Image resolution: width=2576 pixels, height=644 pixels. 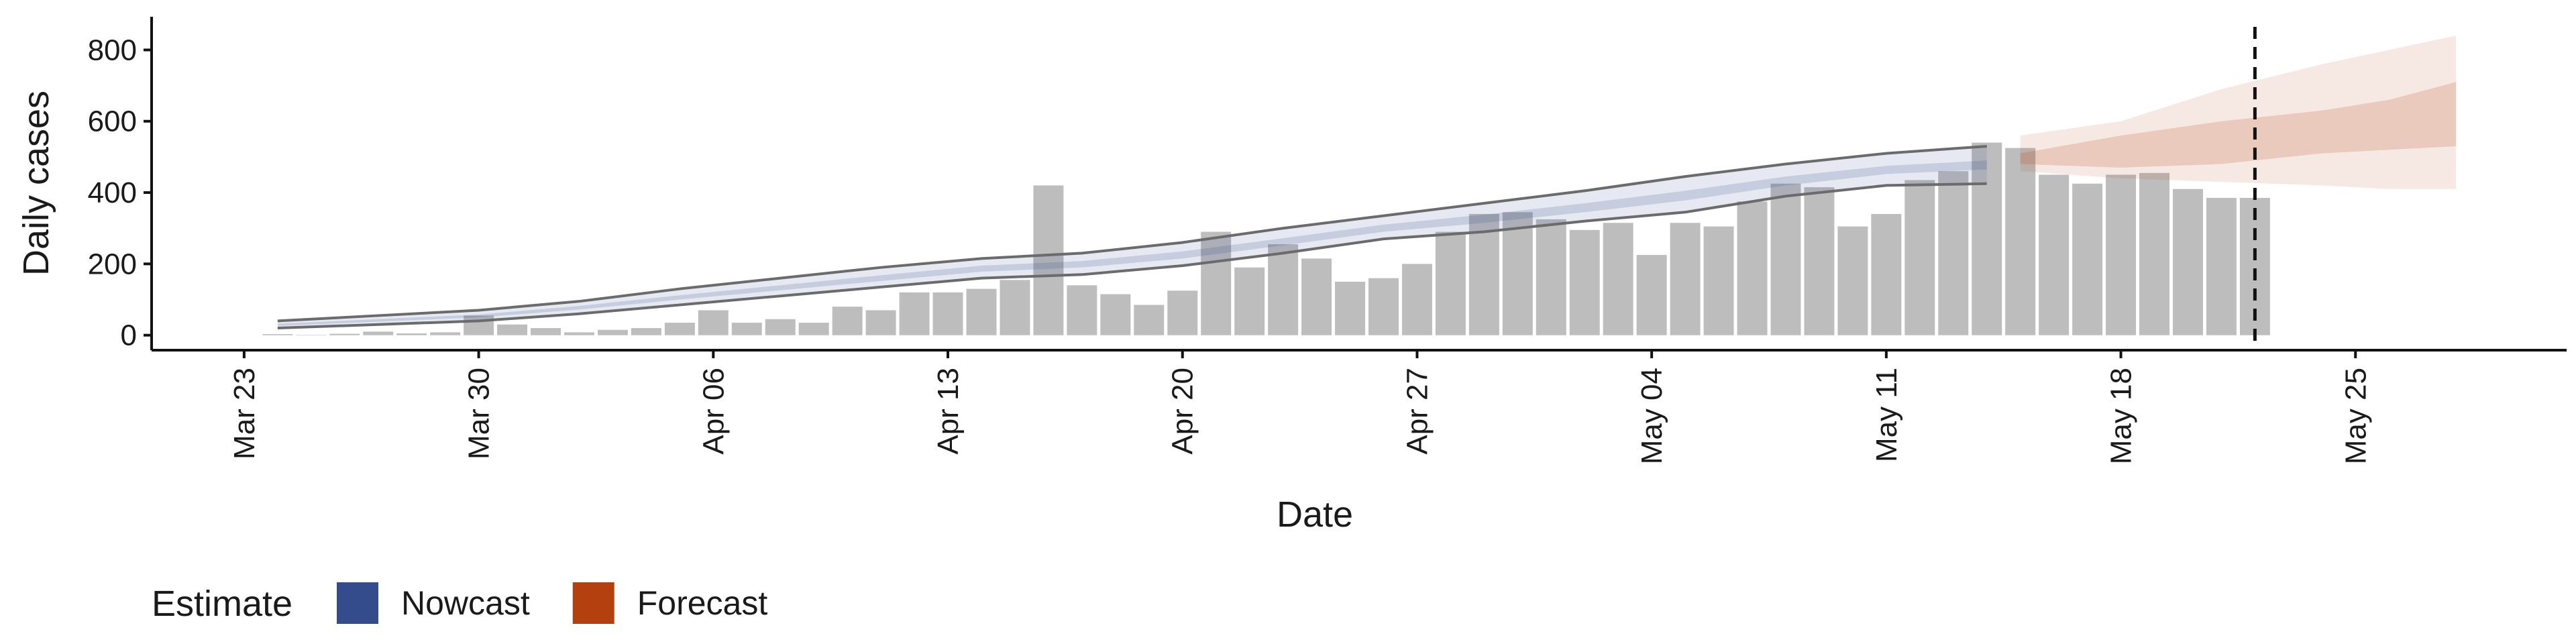 I want to click on legend-label: Forecast, so click(x=702, y=603).